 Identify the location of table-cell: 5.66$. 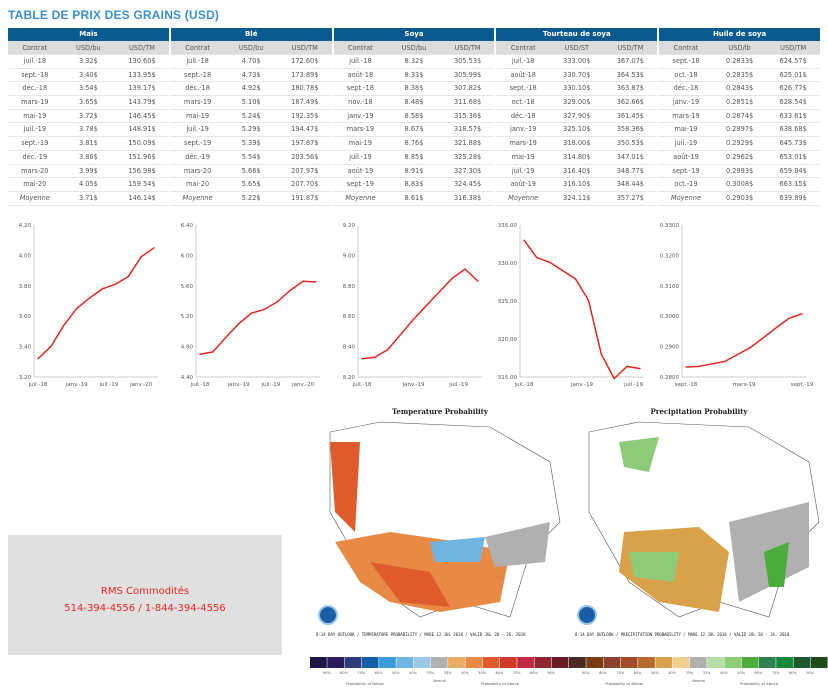
(251, 170).